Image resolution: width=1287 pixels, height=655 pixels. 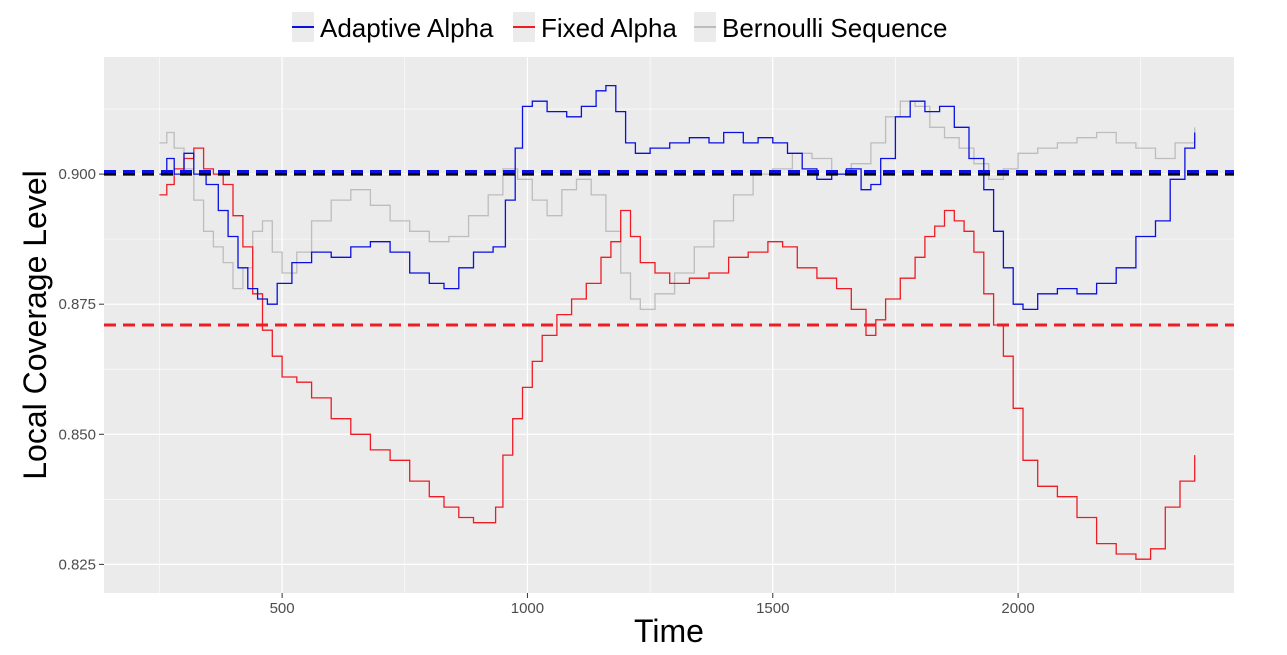 What do you see at coordinates (35, 325) in the screenshot?
I see `y-axis-title: Local Coverage Level` at bounding box center [35, 325].